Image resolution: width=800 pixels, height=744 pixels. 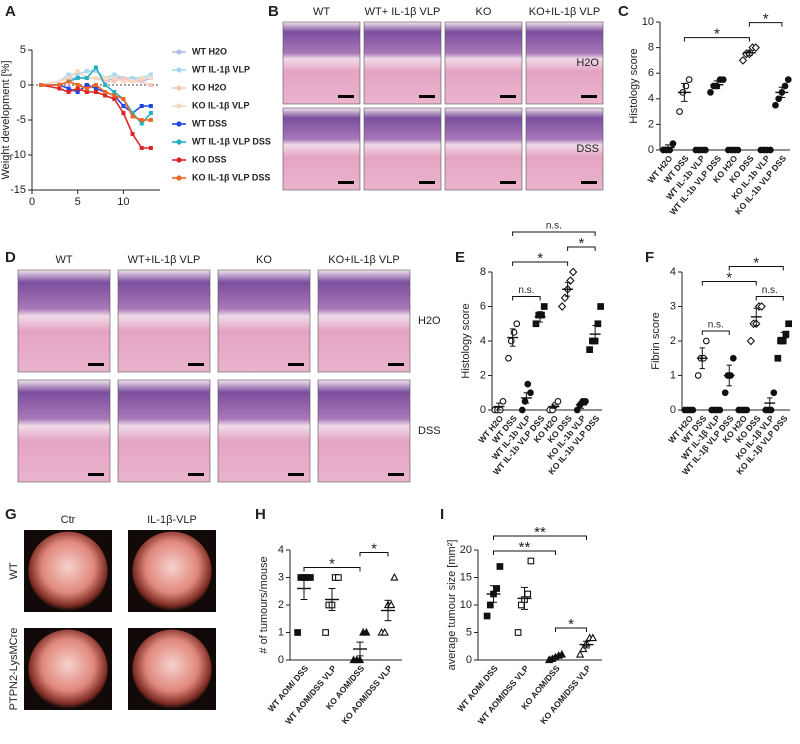 I want to click on legend-label: KO H2O, so click(x=209, y=87).